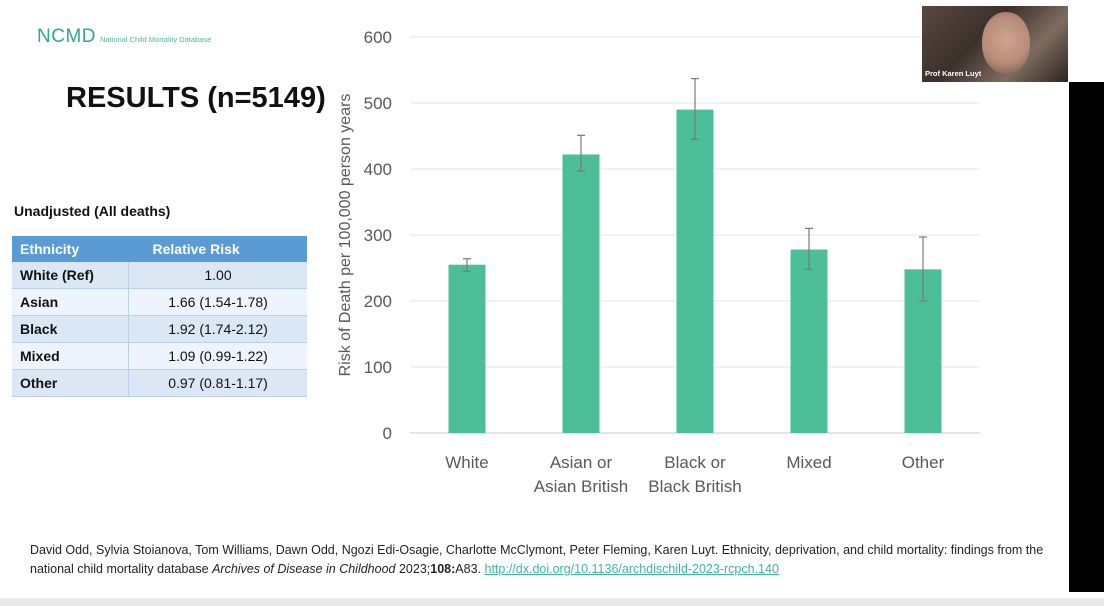  I want to click on x-tick-label: Asian British, so click(581, 486).